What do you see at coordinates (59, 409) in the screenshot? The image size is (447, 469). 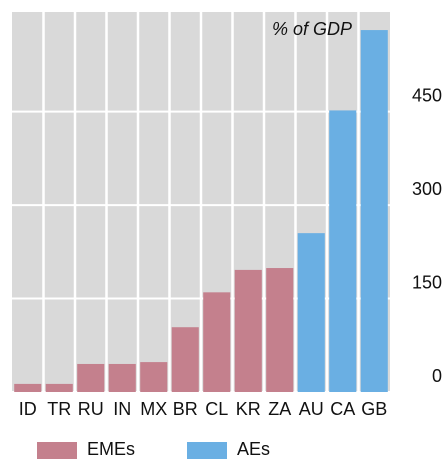 I see `x-tick-label: TR` at bounding box center [59, 409].